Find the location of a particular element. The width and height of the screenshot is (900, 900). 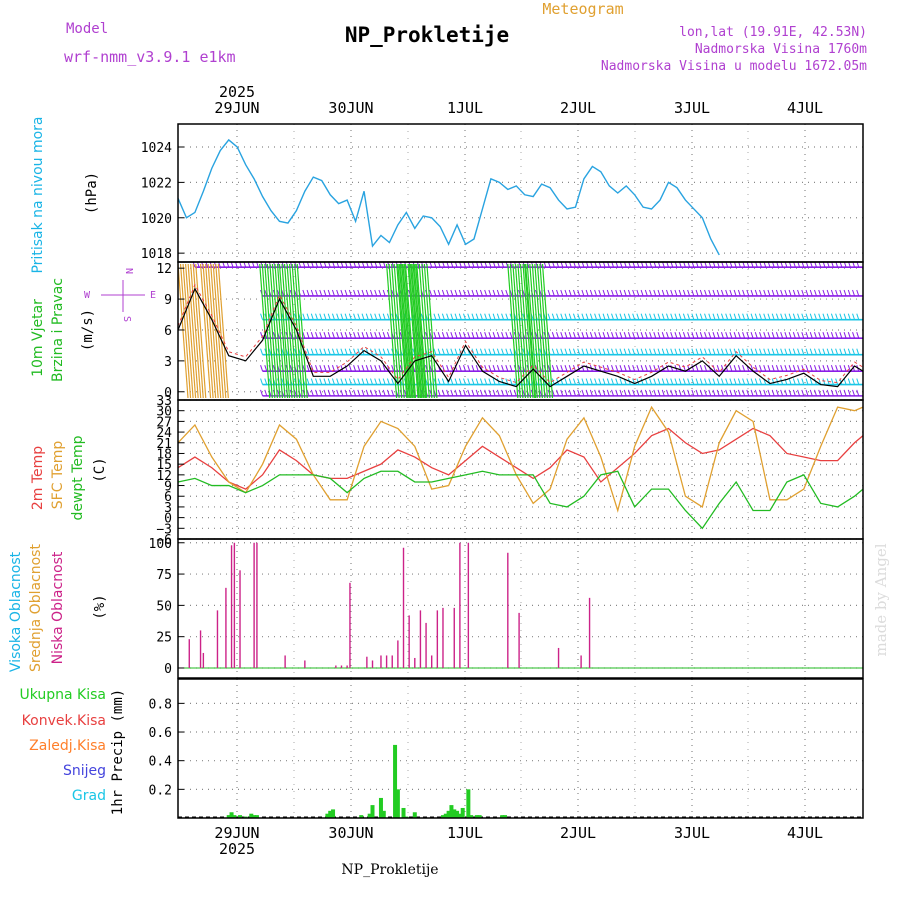

bottom-date-label: 29JUN is located at coordinates (236, 833).